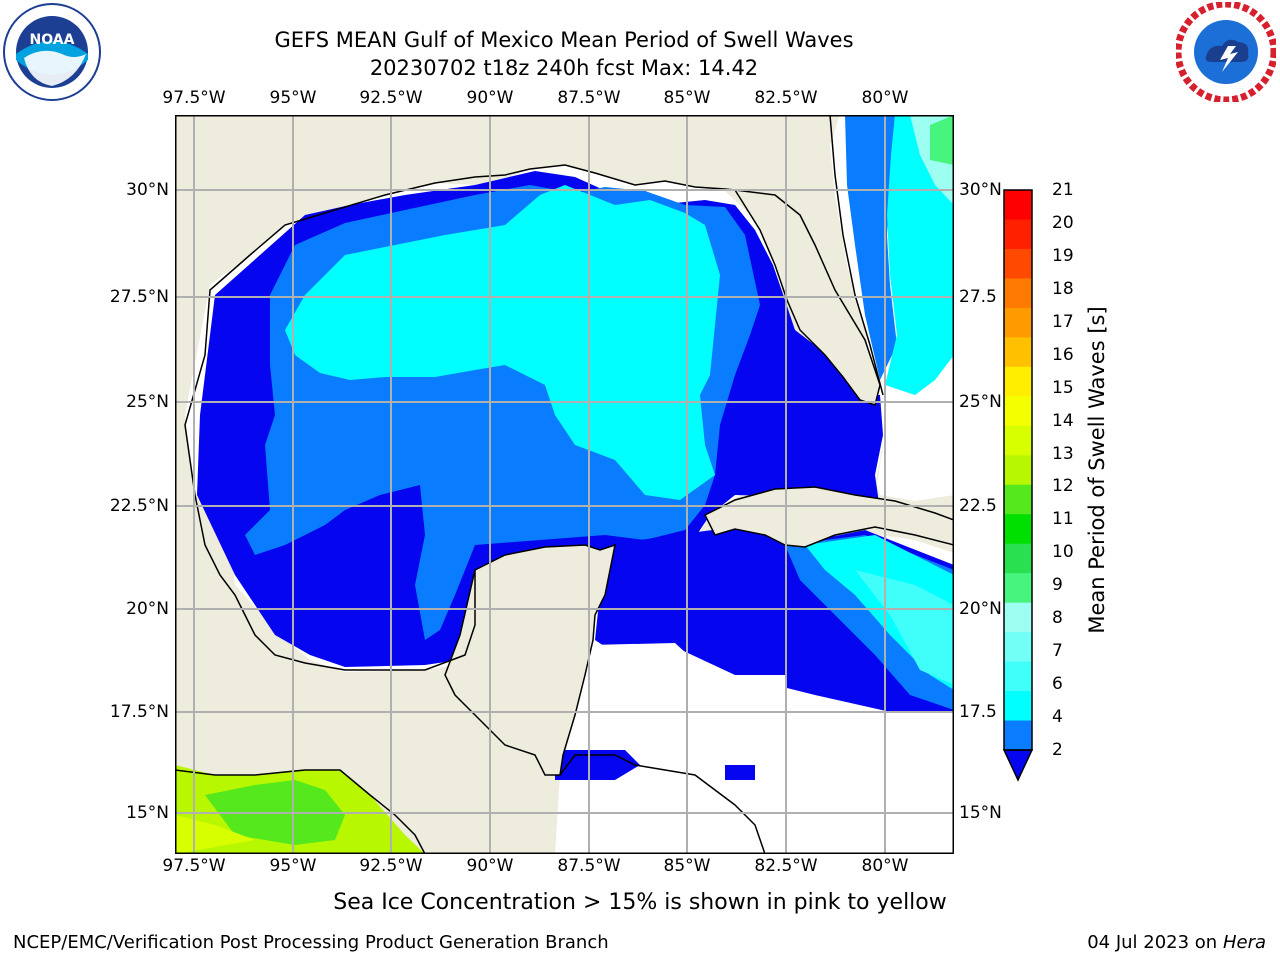 This screenshot has width=1280, height=960. Describe the element at coordinates (147, 813) in the screenshot. I see `lat-label-left: 15°N` at that location.